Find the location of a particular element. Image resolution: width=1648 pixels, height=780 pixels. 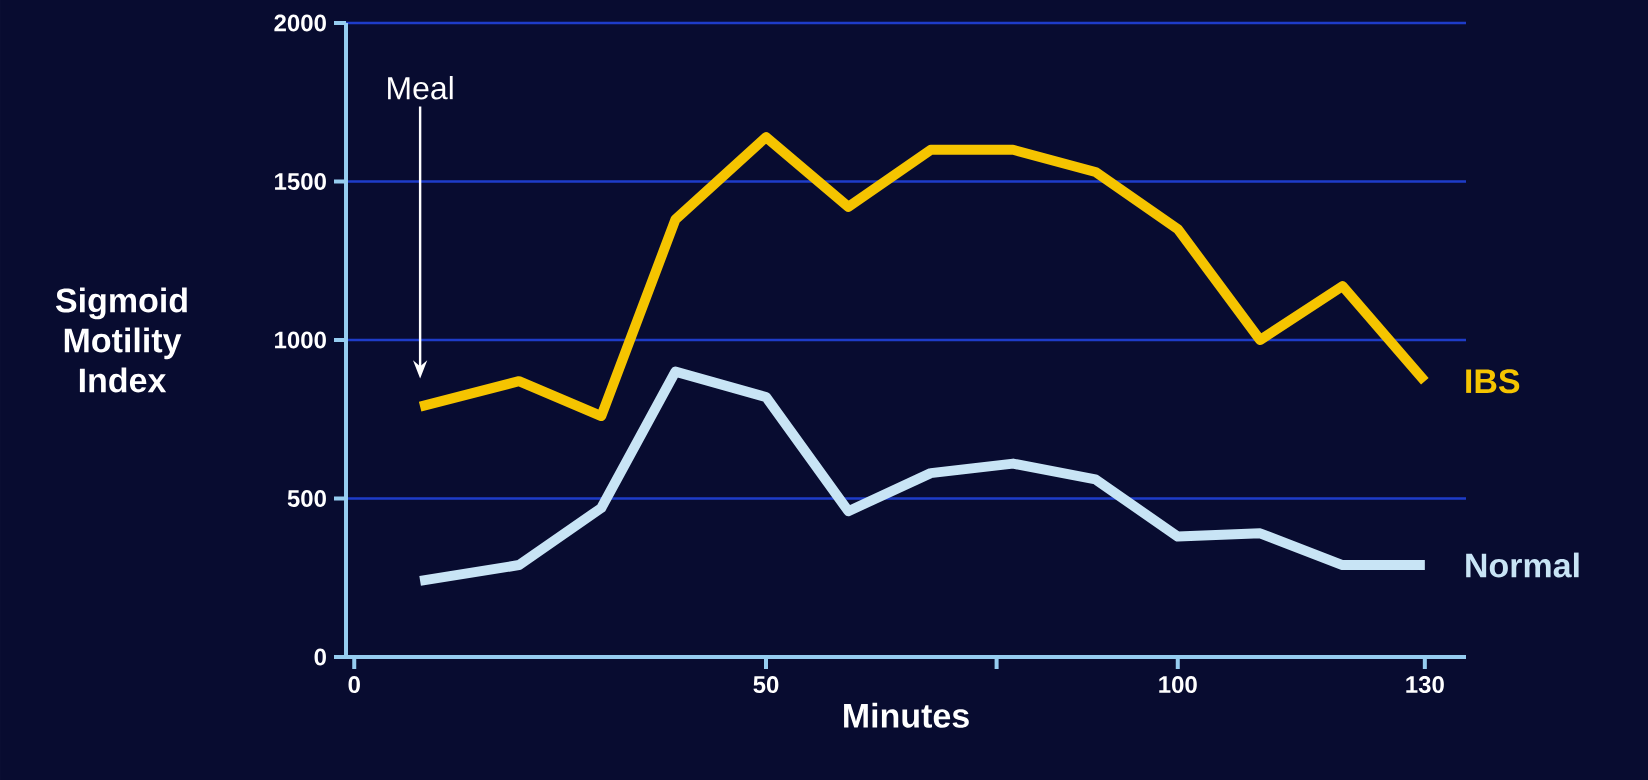

annotation: Meal is located at coordinates (420, 88).